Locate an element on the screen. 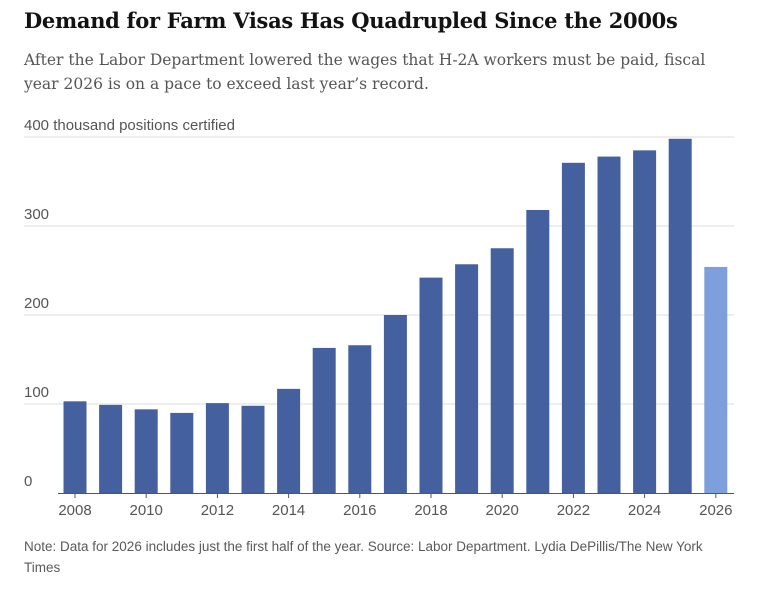 This screenshot has width=768, height=590. bar-2011 is located at coordinates (182, 452).